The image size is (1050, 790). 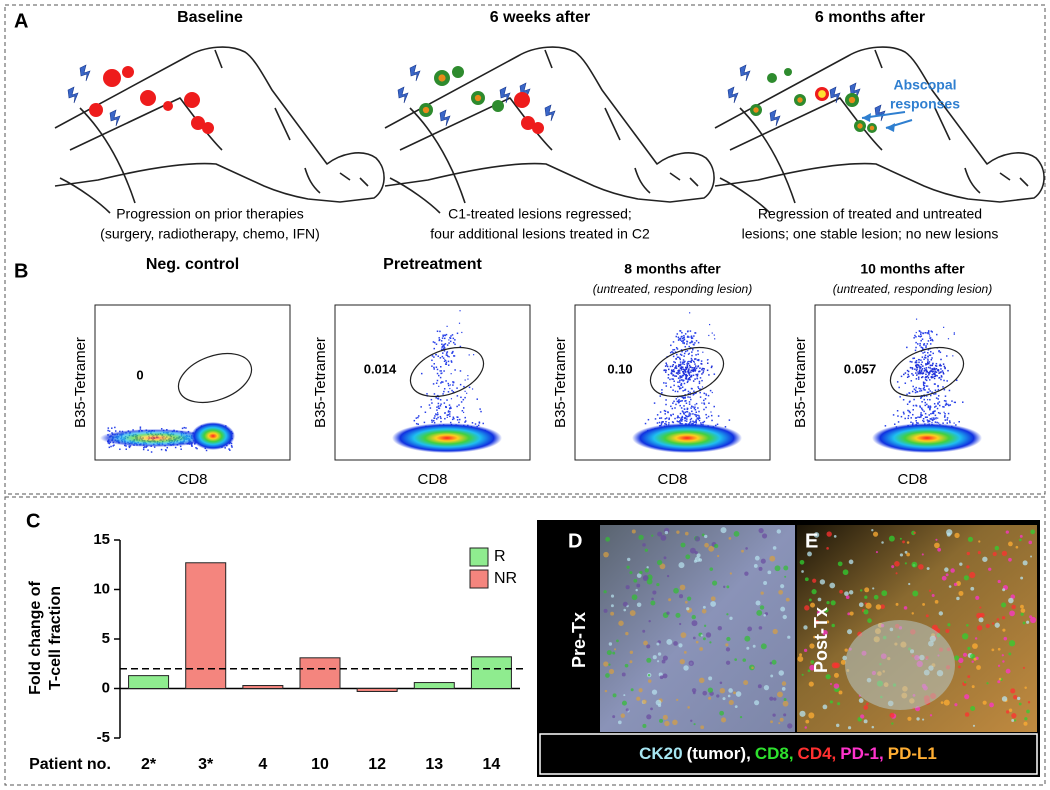 I want to click on x-tick-label: 2*, so click(x=149, y=764).